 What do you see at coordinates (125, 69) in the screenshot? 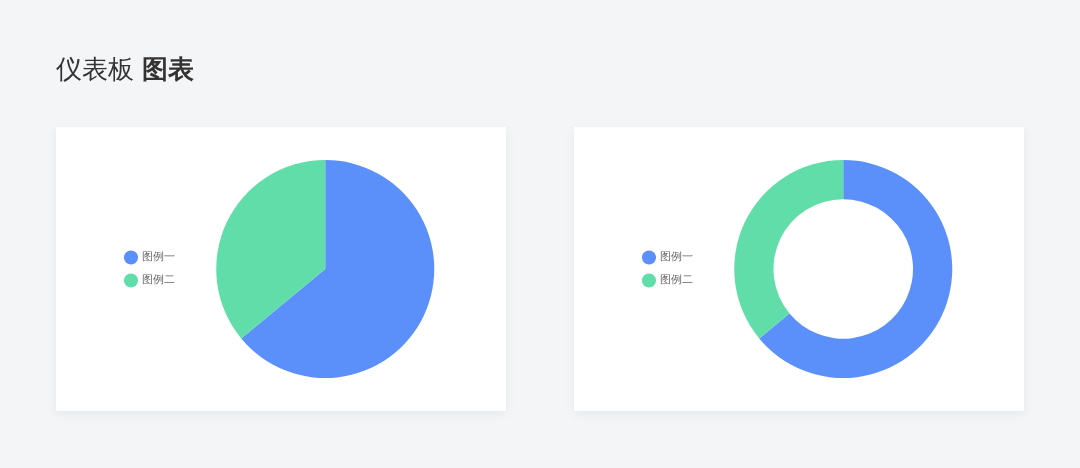
I see `chart-title: 仪表板 图表` at bounding box center [125, 69].